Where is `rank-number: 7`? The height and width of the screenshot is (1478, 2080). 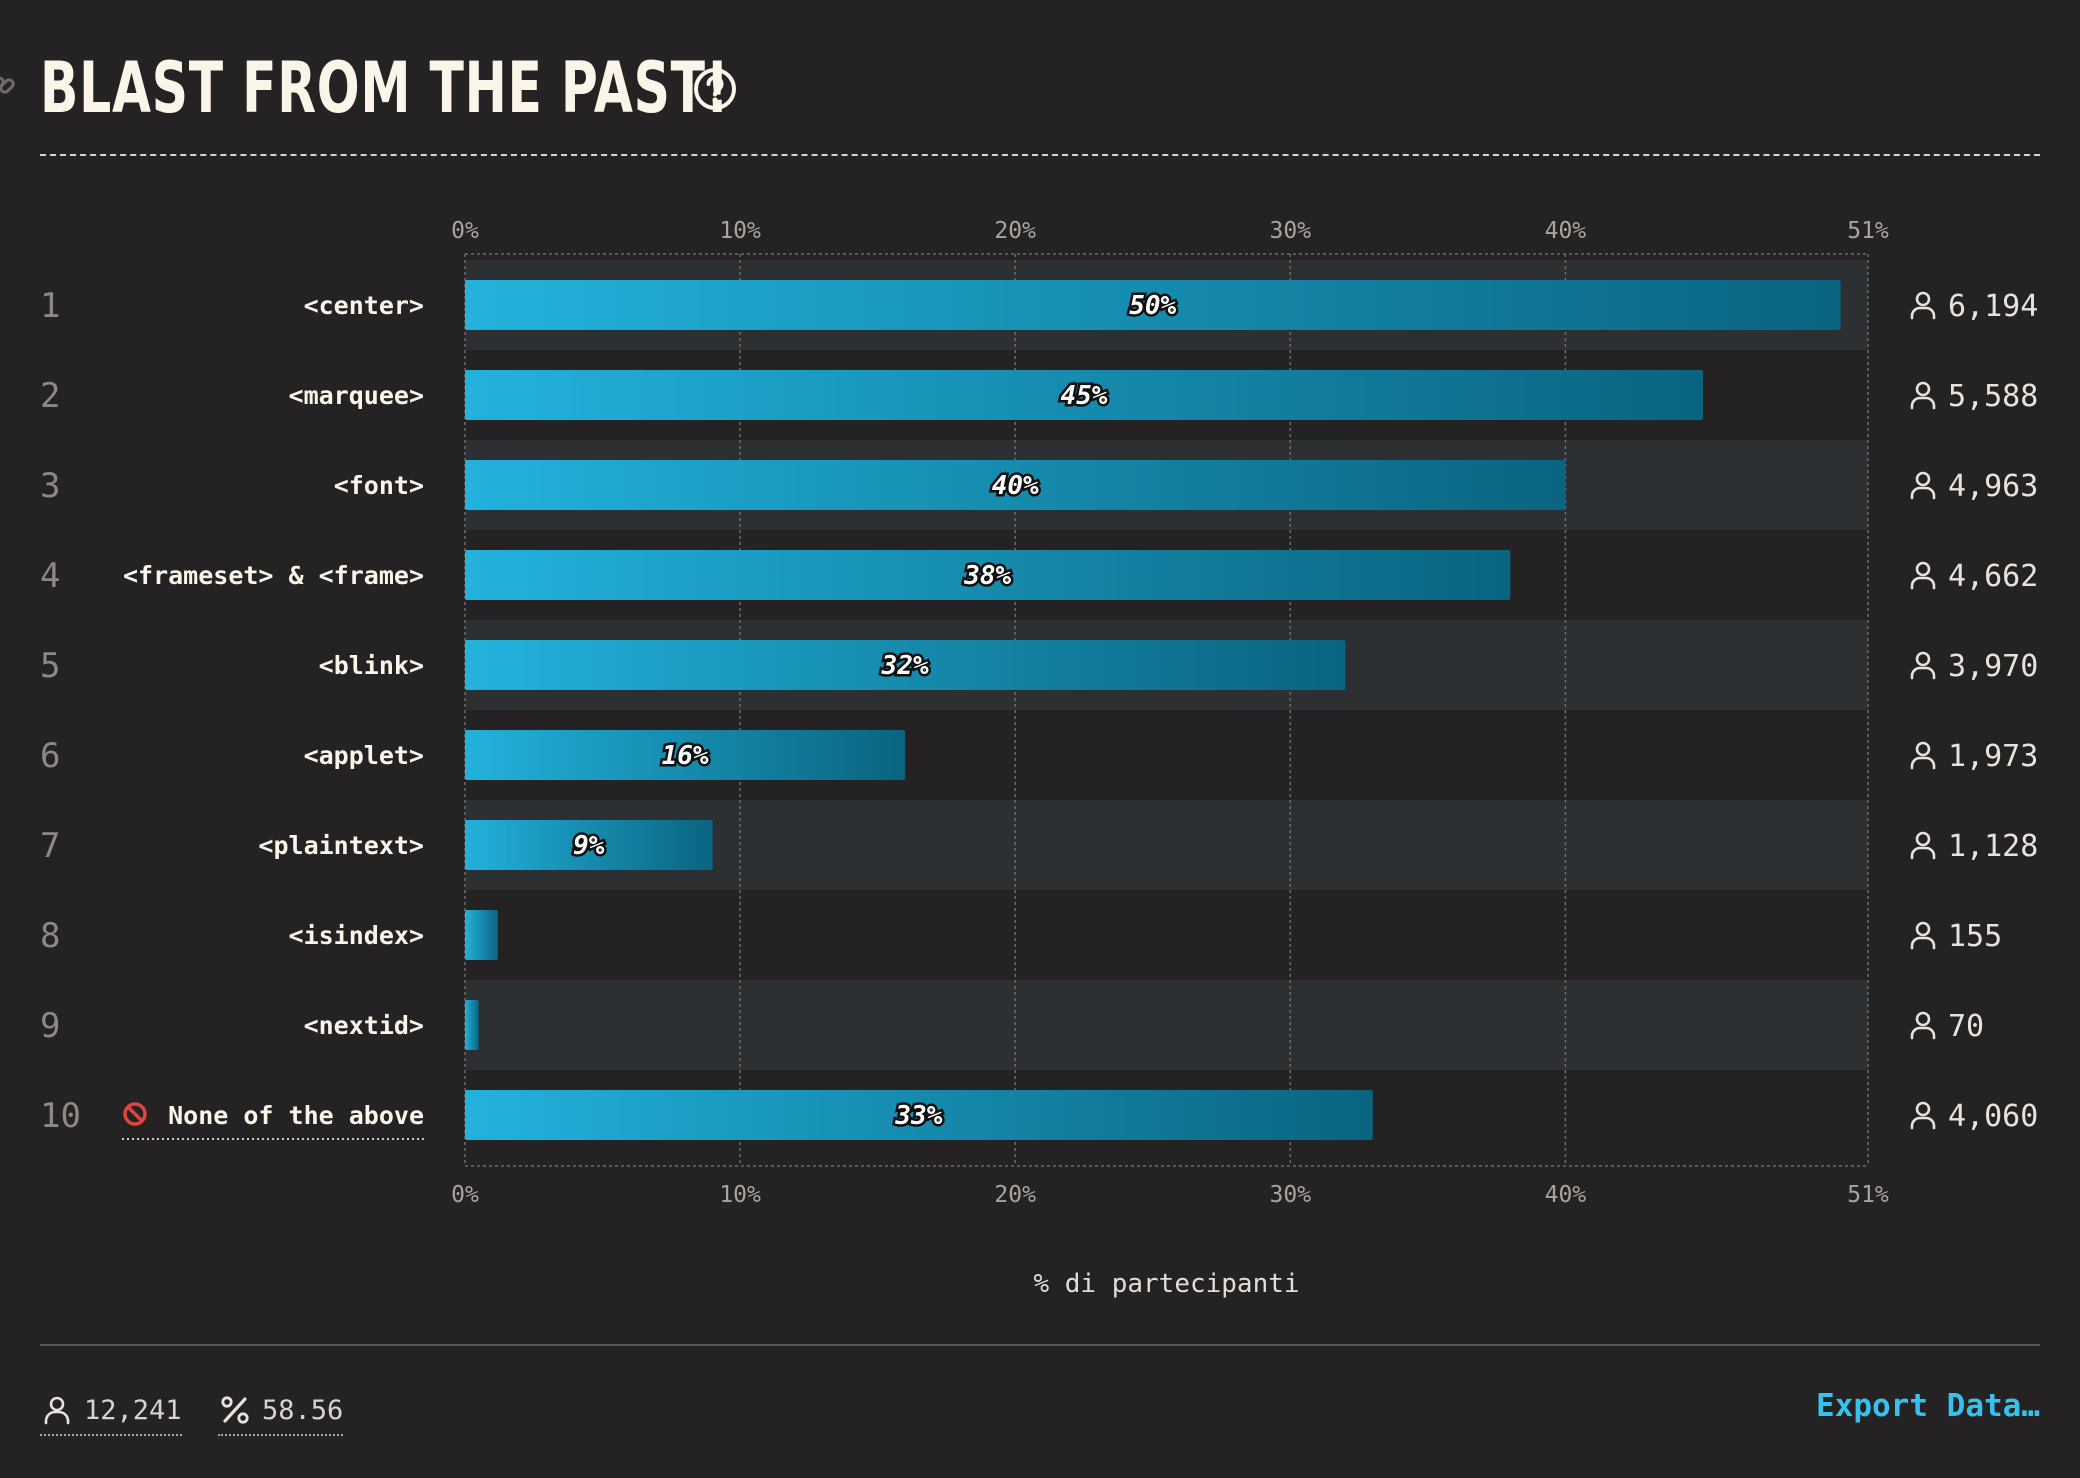
rank-number: 7 is located at coordinates (50, 846).